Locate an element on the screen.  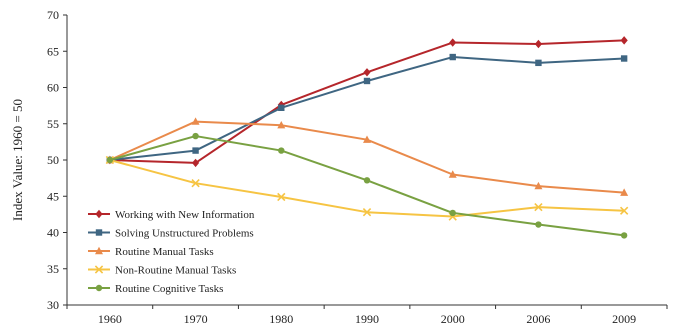
y-tick-label-7: 65 is located at coordinates (53, 51).